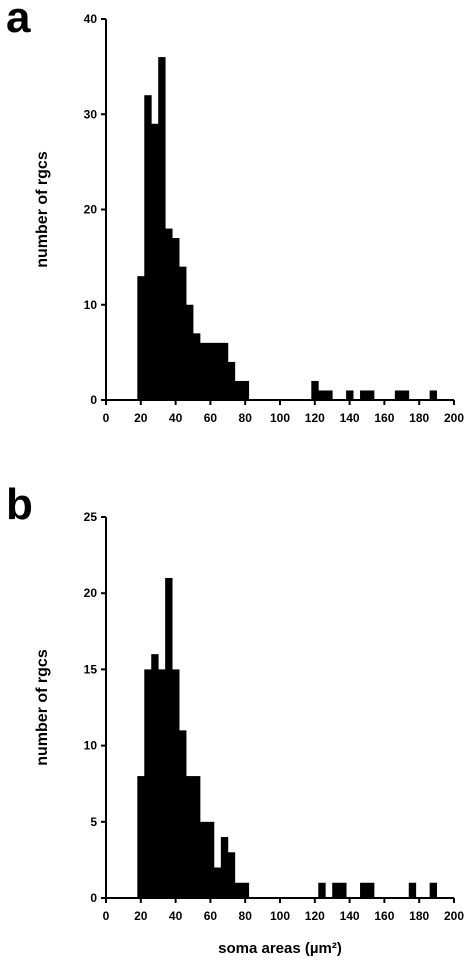  What do you see at coordinates (280, 948) in the screenshot?
I see `x-axis-label: soma areas (µm²)` at bounding box center [280, 948].